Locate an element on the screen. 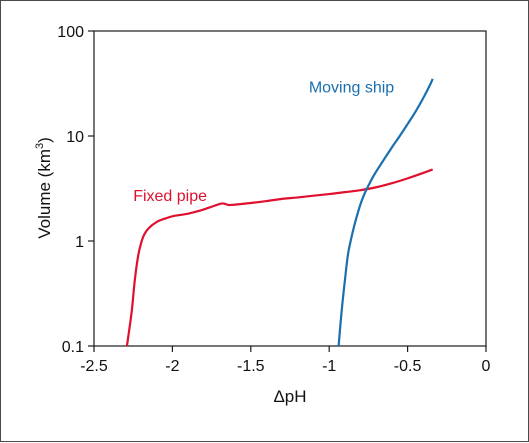 The width and height of the screenshot is (529, 443). x-tick-label: 0 is located at coordinates (486, 366).